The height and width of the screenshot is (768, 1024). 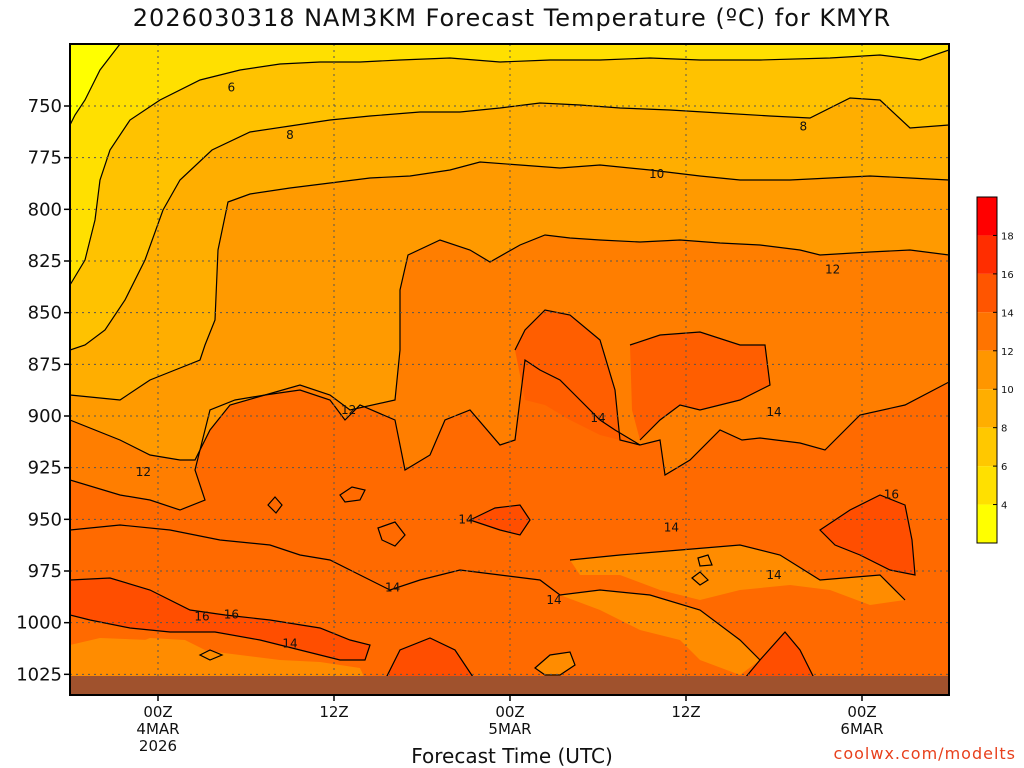 I want to click on colorbar-label-4: 4, so click(x=1004, y=506).